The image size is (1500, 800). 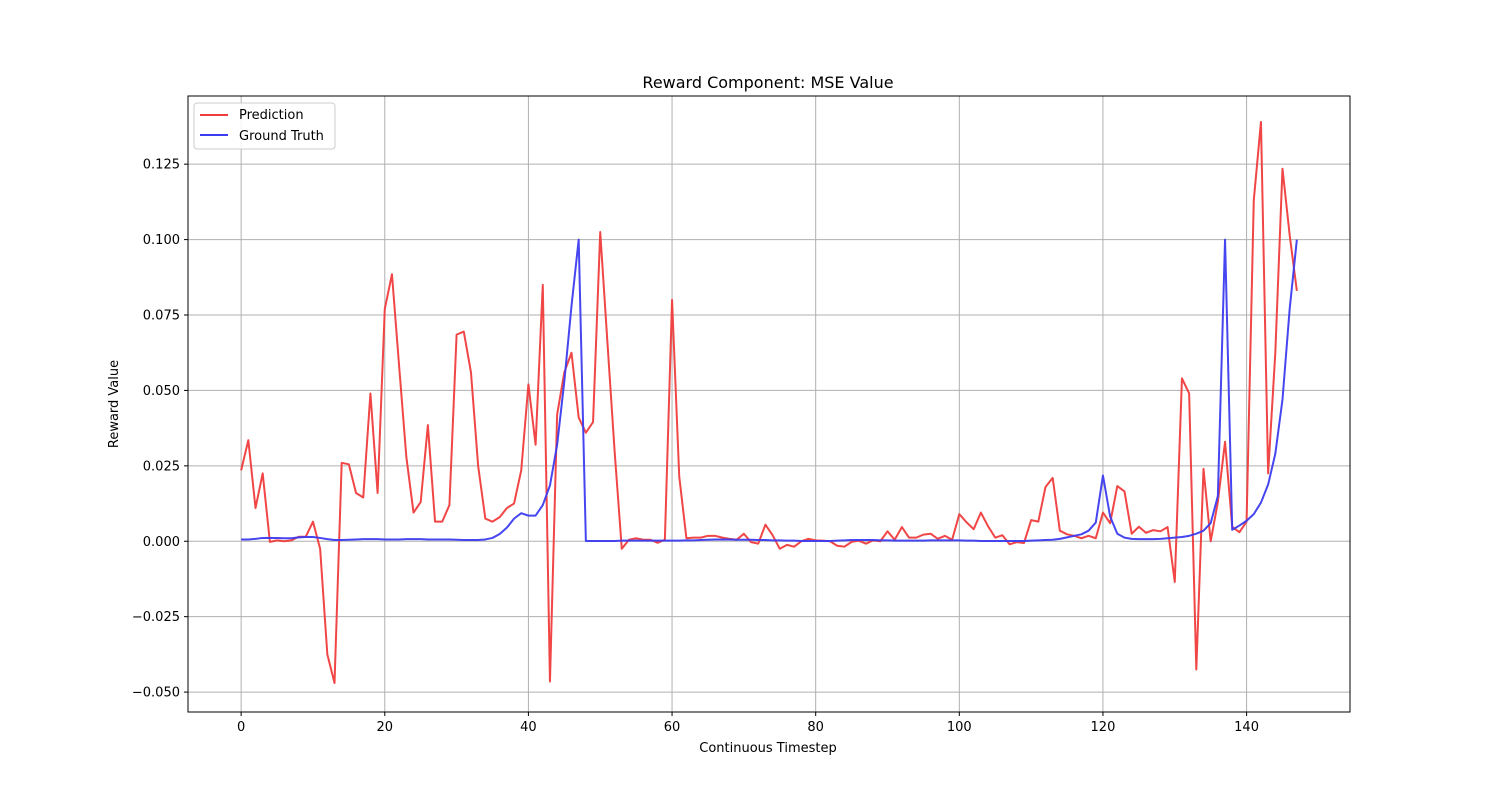 I want to click on y-axis-title: Reward Value, so click(x=114, y=404).